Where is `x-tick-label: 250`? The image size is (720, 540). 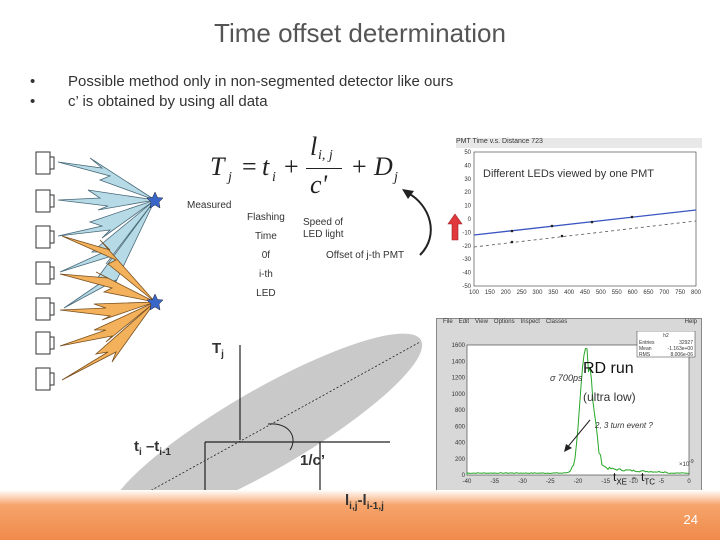
x-tick-label: 250 is located at coordinates (522, 293).